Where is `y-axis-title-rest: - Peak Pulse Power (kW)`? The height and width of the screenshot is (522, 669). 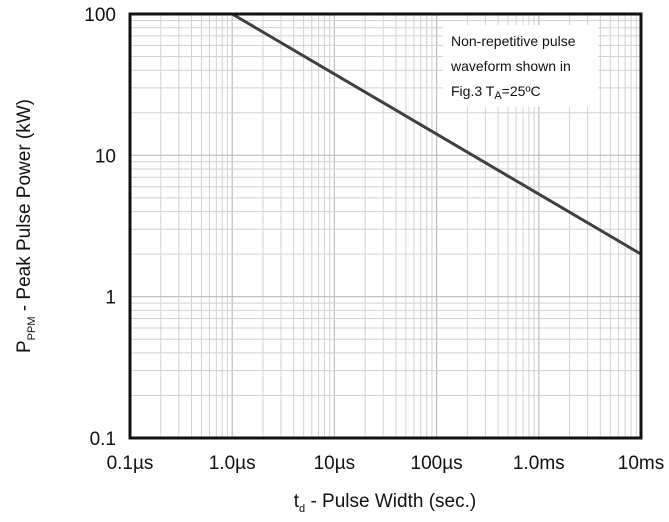
y-axis-title-rest: - Peak Pulse Power (kW) is located at coordinates (24, 208).